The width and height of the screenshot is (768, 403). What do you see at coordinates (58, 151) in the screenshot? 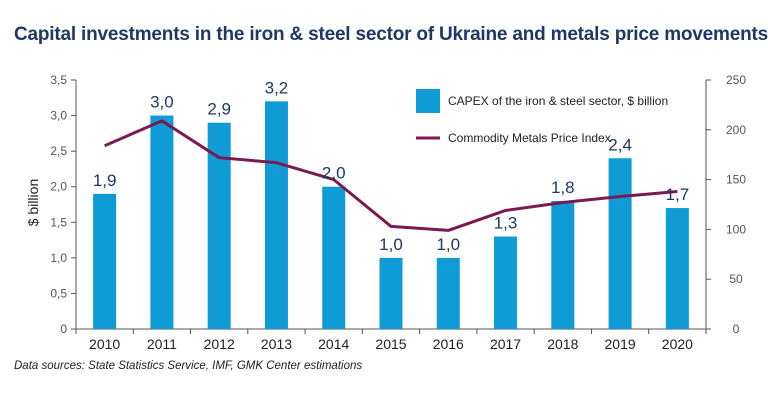
I see `left-axis-tick-label: 2,5` at bounding box center [58, 151].